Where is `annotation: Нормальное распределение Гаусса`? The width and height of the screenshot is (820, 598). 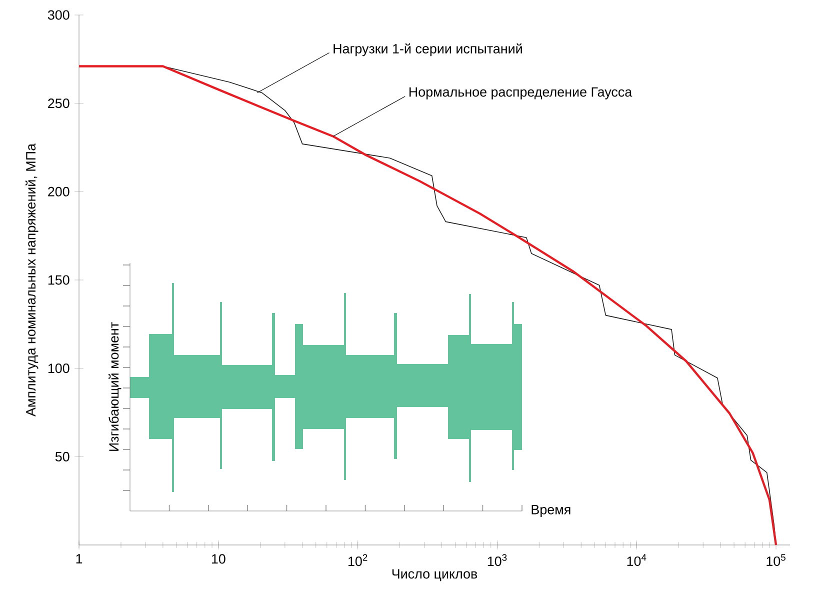
annotation: Нормальное распределение Гаусса is located at coordinates (521, 93).